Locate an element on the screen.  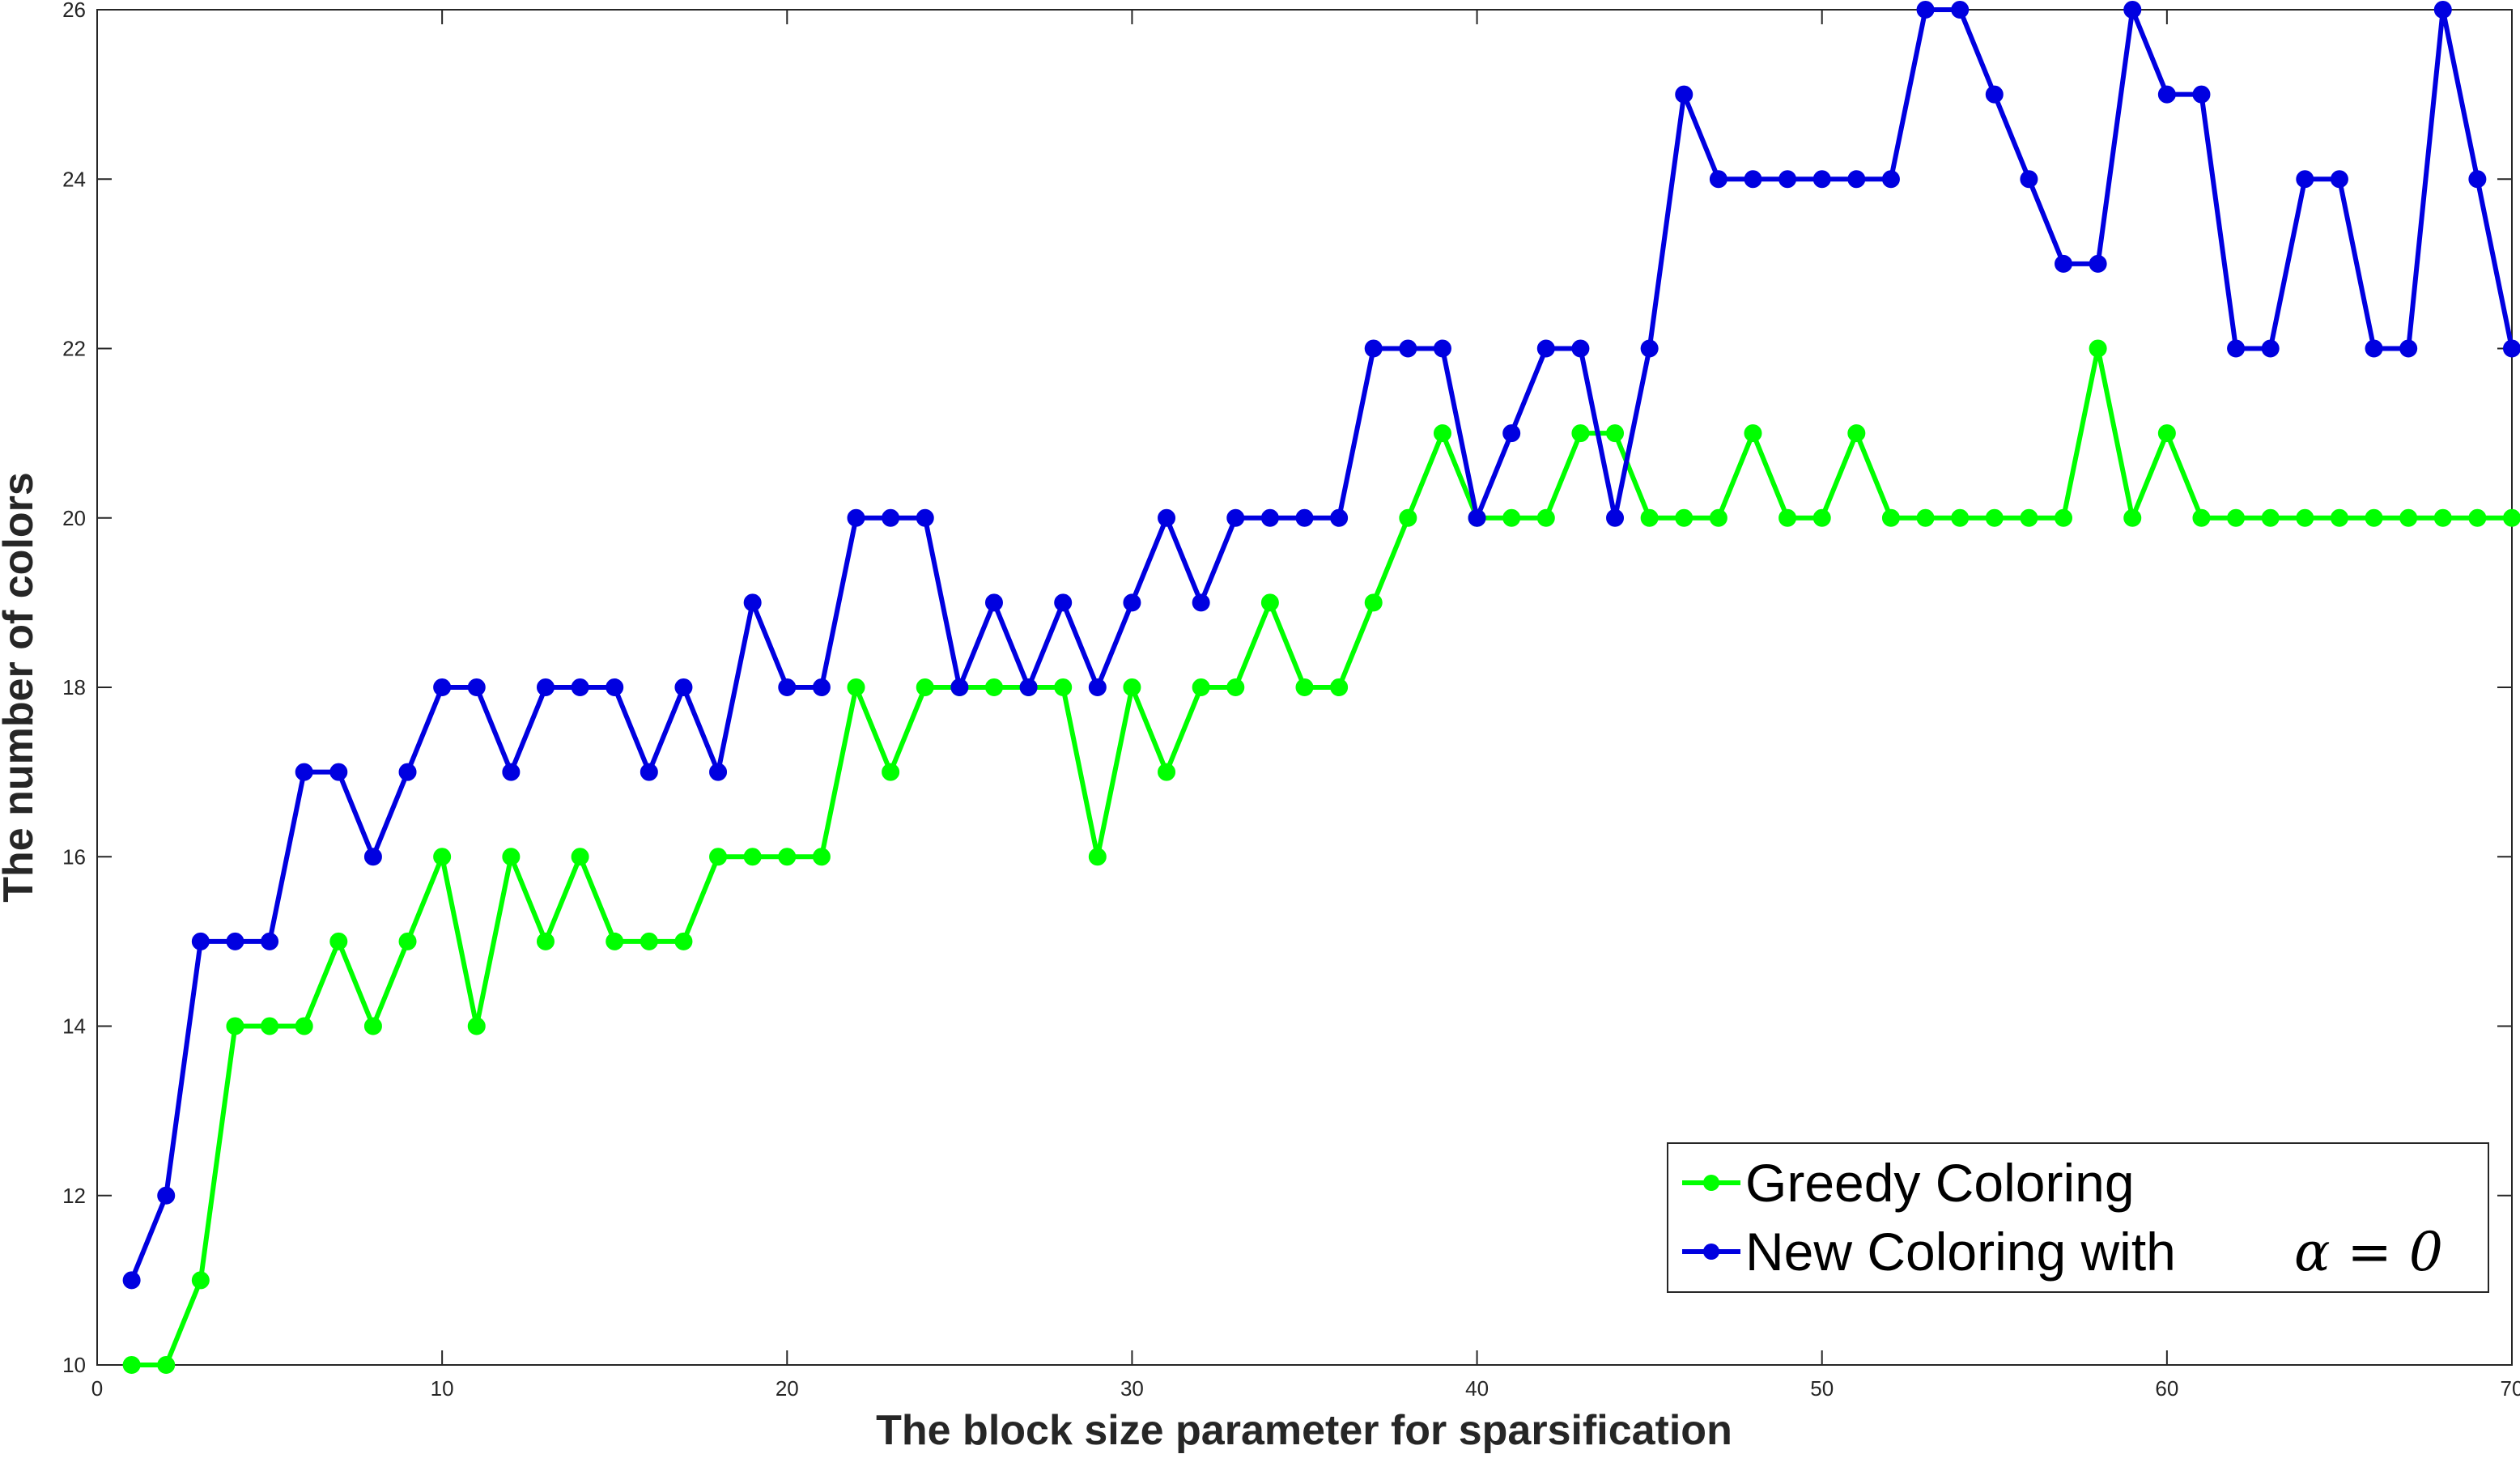
y-tick-label: 16 is located at coordinates (74, 857).